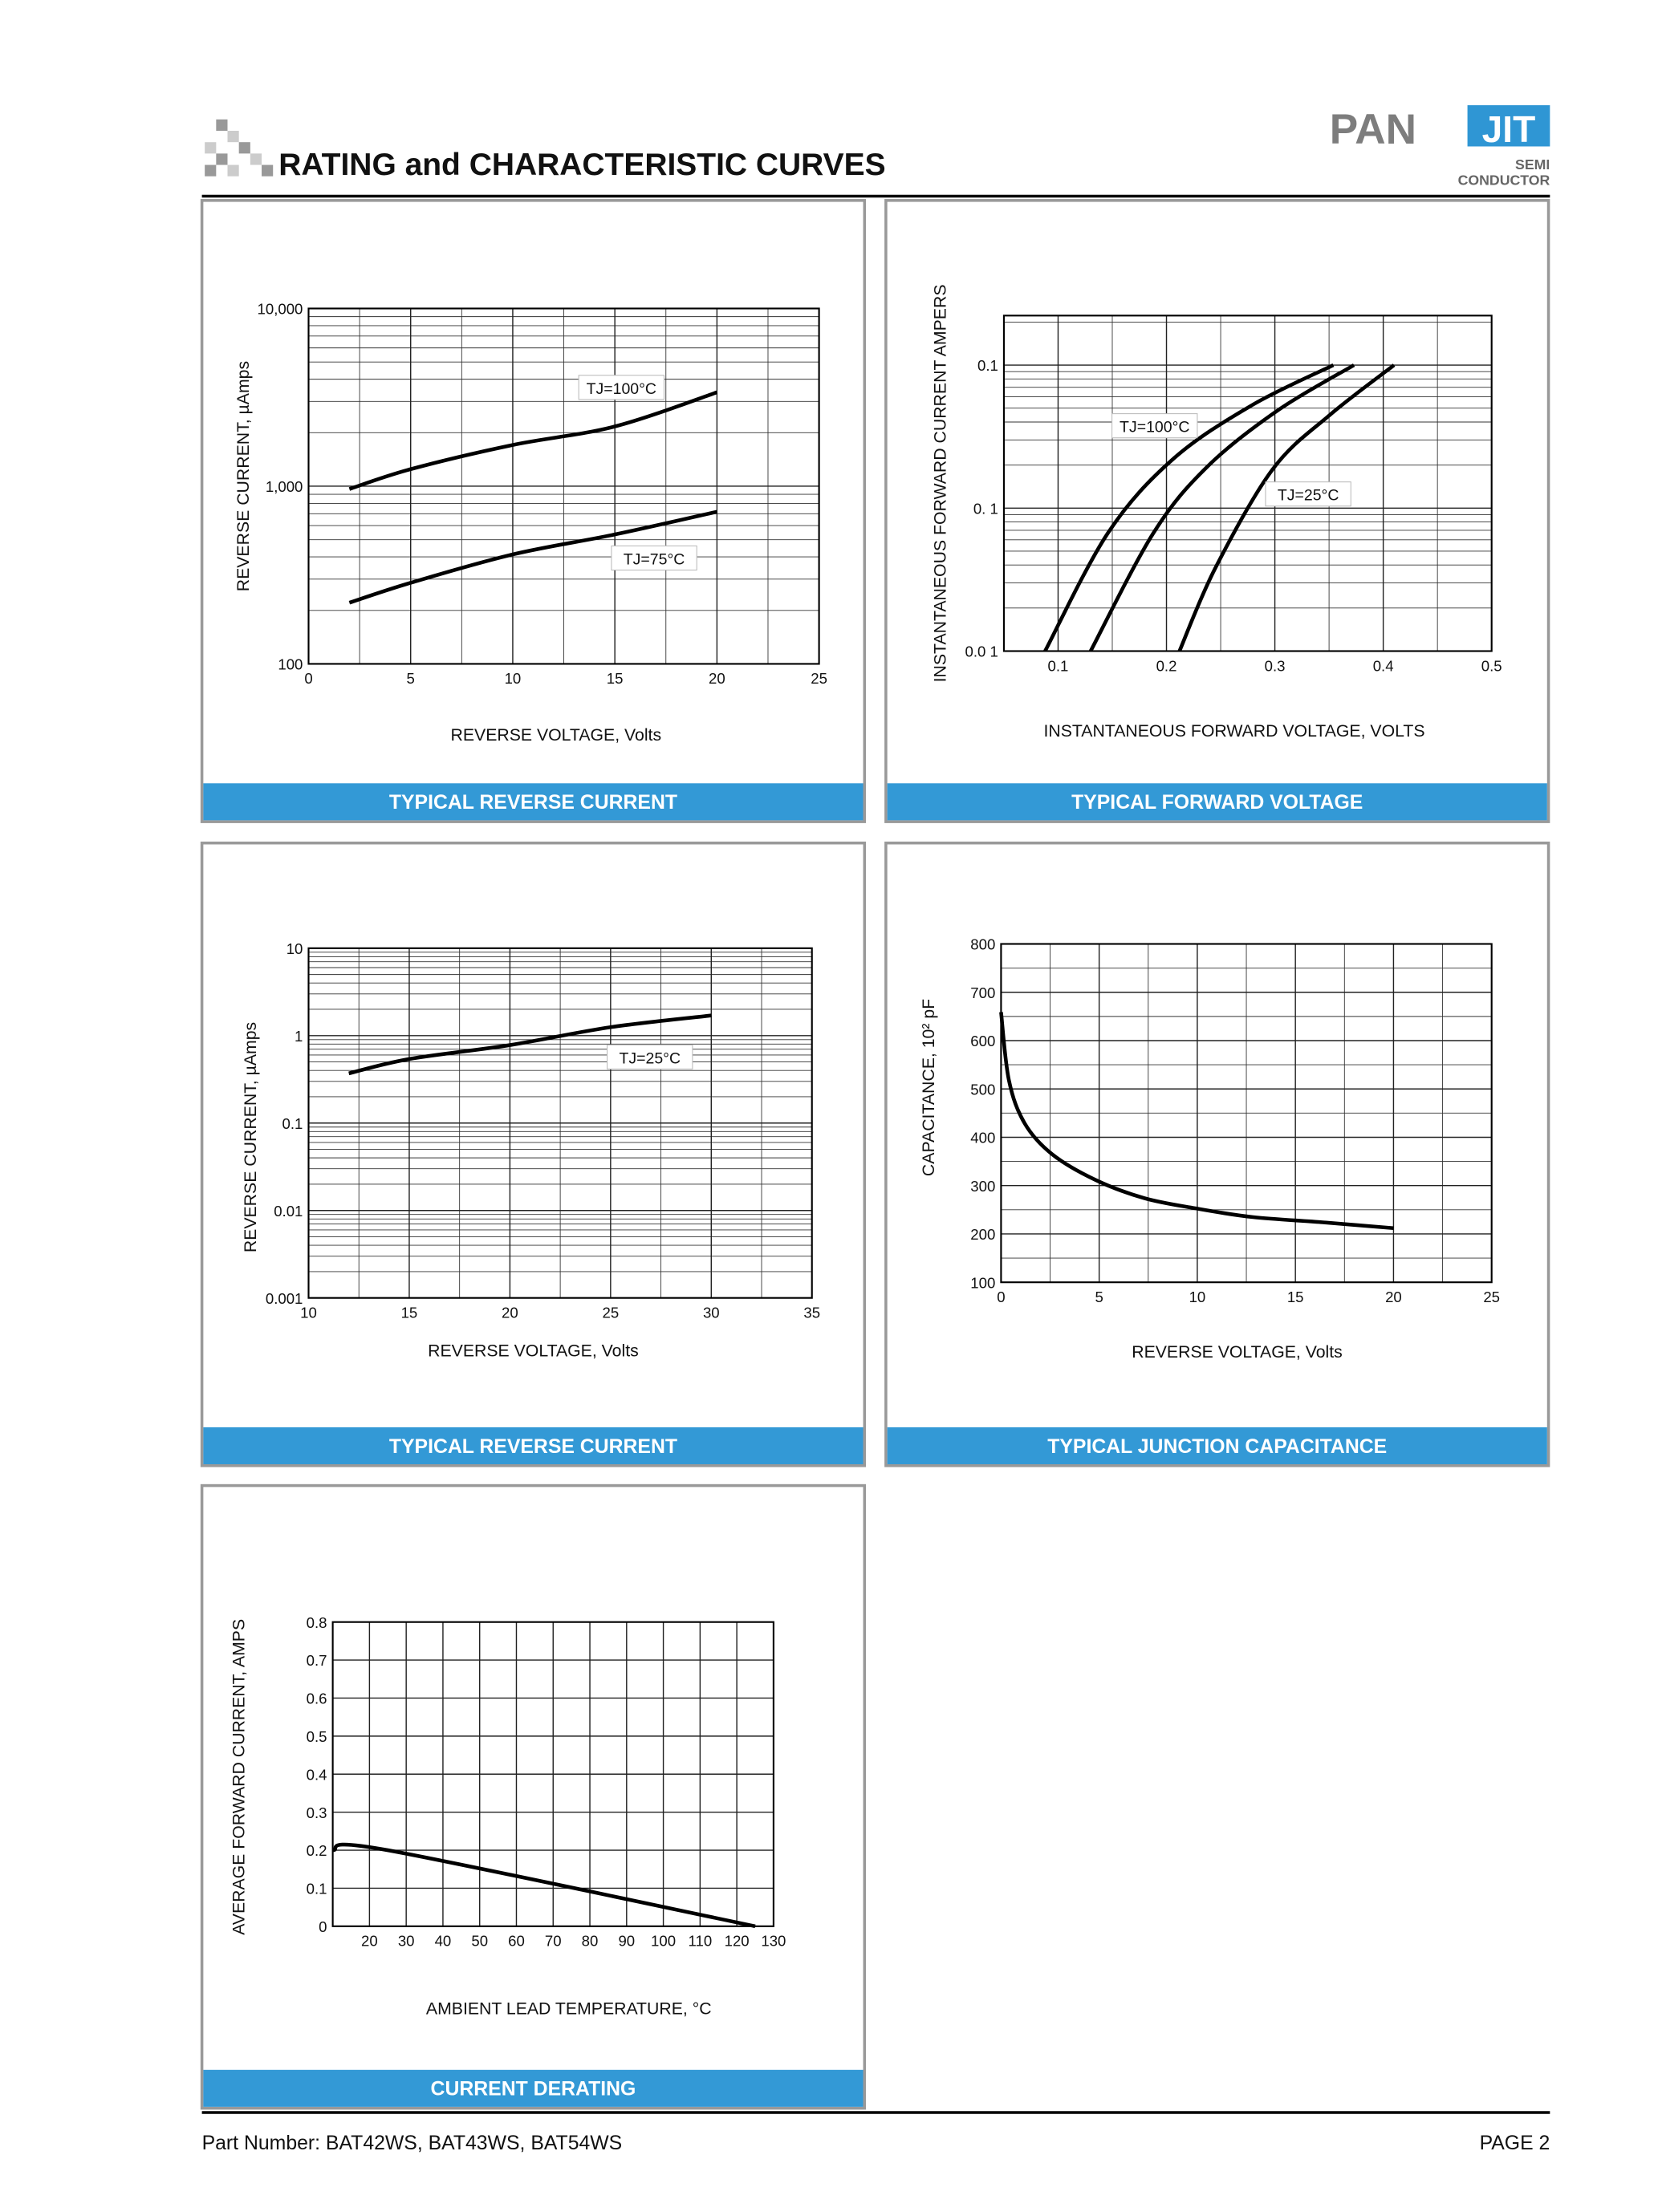  What do you see at coordinates (290, 664) in the screenshot?
I see `y-tick-label: 100` at bounding box center [290, 664].